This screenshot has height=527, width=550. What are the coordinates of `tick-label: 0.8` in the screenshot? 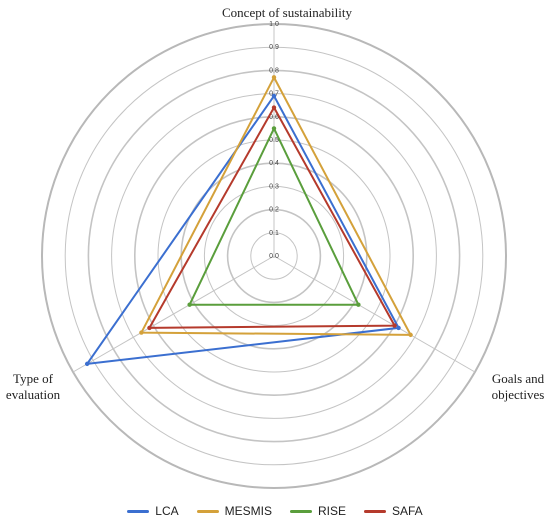 It's located at (274, 70).